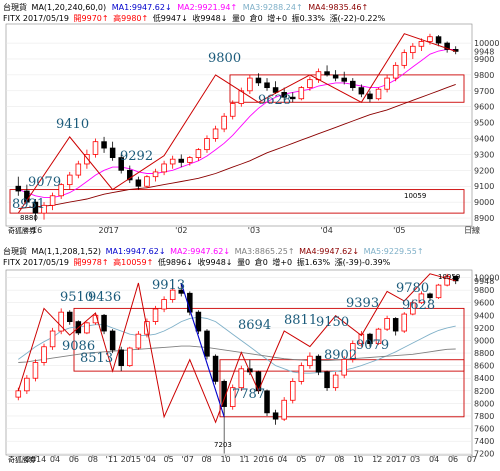 This screenshot has height=471, width=500. Describe the element at coordinates (399, 230) in the screenshot. I see `x-tick-label: '05` at that location.